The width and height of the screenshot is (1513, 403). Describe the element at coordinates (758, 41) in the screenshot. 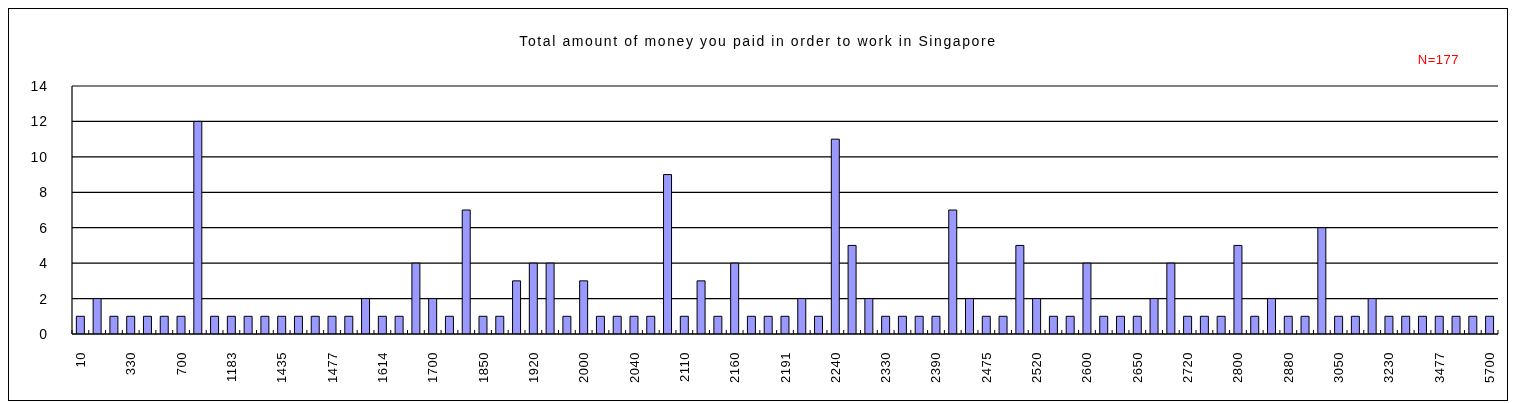

I see `chart-title: Total amount of money you paid in order to work in Singapore` at that location.